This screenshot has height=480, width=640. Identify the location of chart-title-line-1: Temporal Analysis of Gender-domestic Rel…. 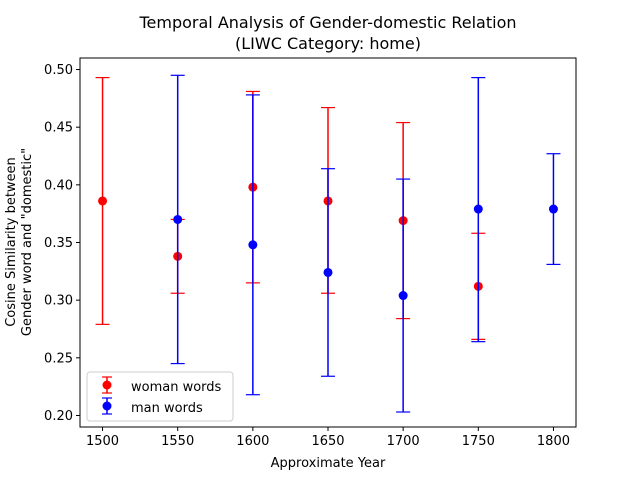
(327, 22).